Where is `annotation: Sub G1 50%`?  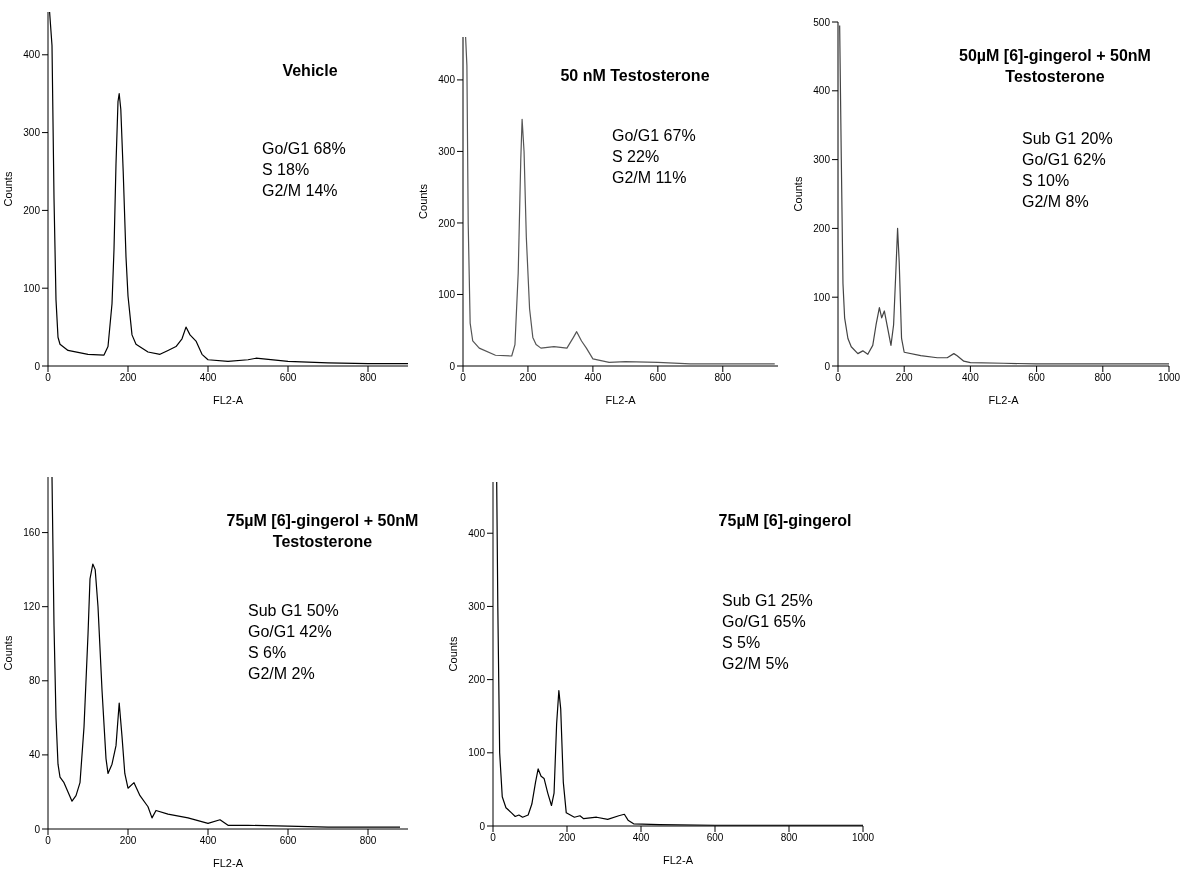
annotation: Sub G1 50% is located at coordinates (293, 611).